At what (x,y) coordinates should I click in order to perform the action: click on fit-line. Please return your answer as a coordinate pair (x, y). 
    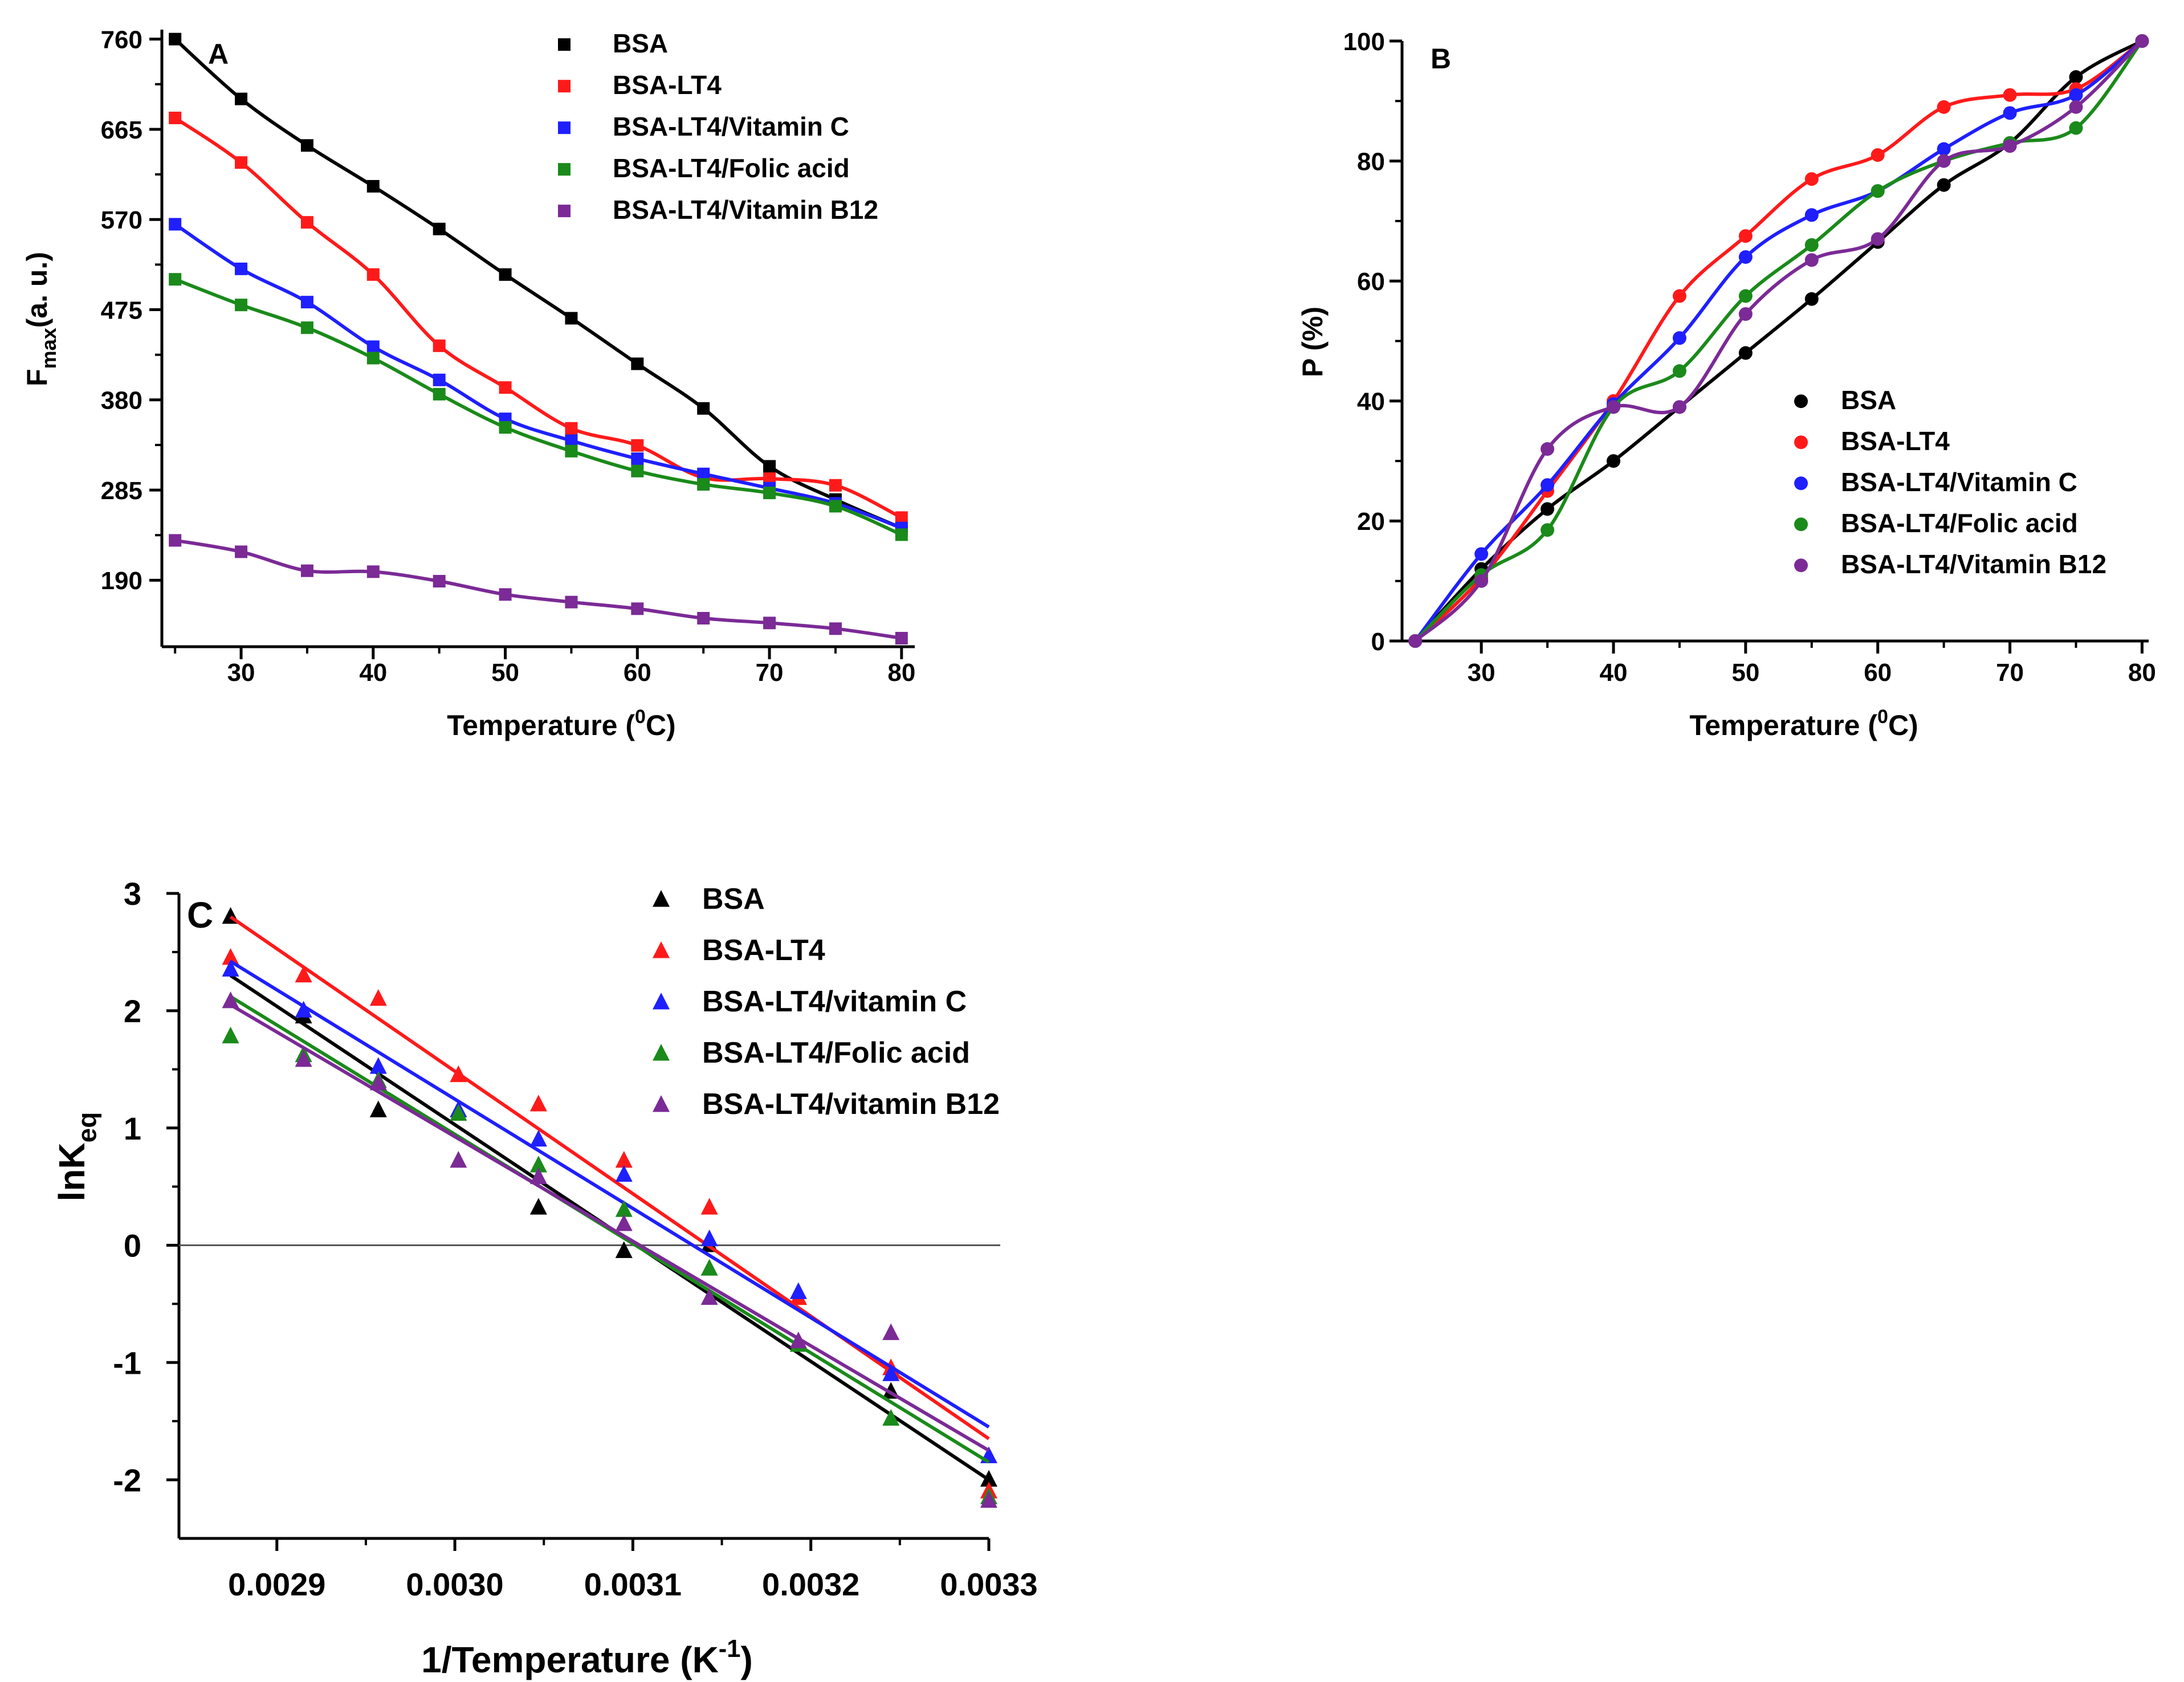
    Looking at the image, I should click on (609, 1177).